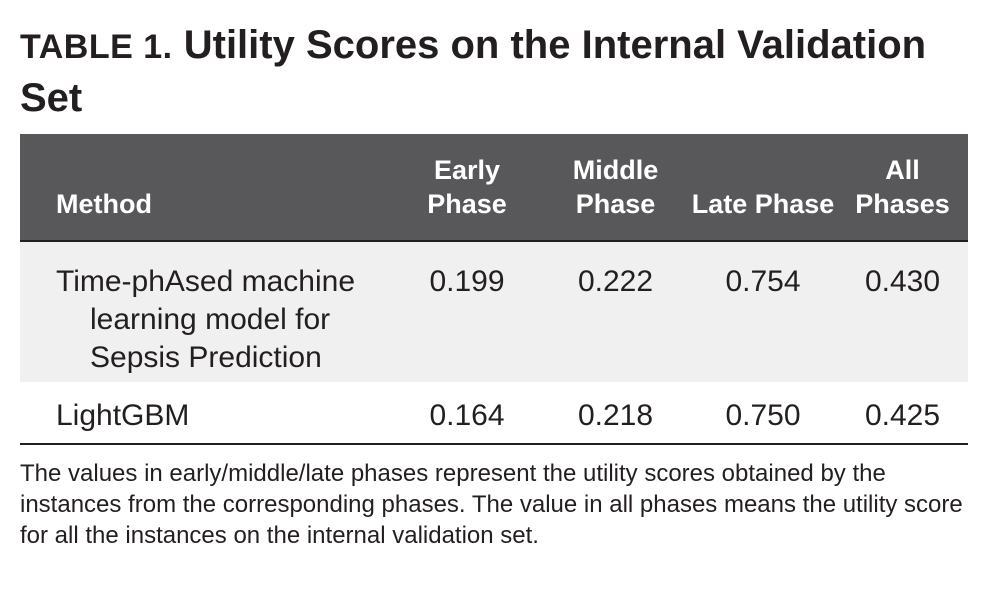  Describe the element at coordinates (763, 204) in the screenshot. I see `header-late-phase: Late Phase` at that location.